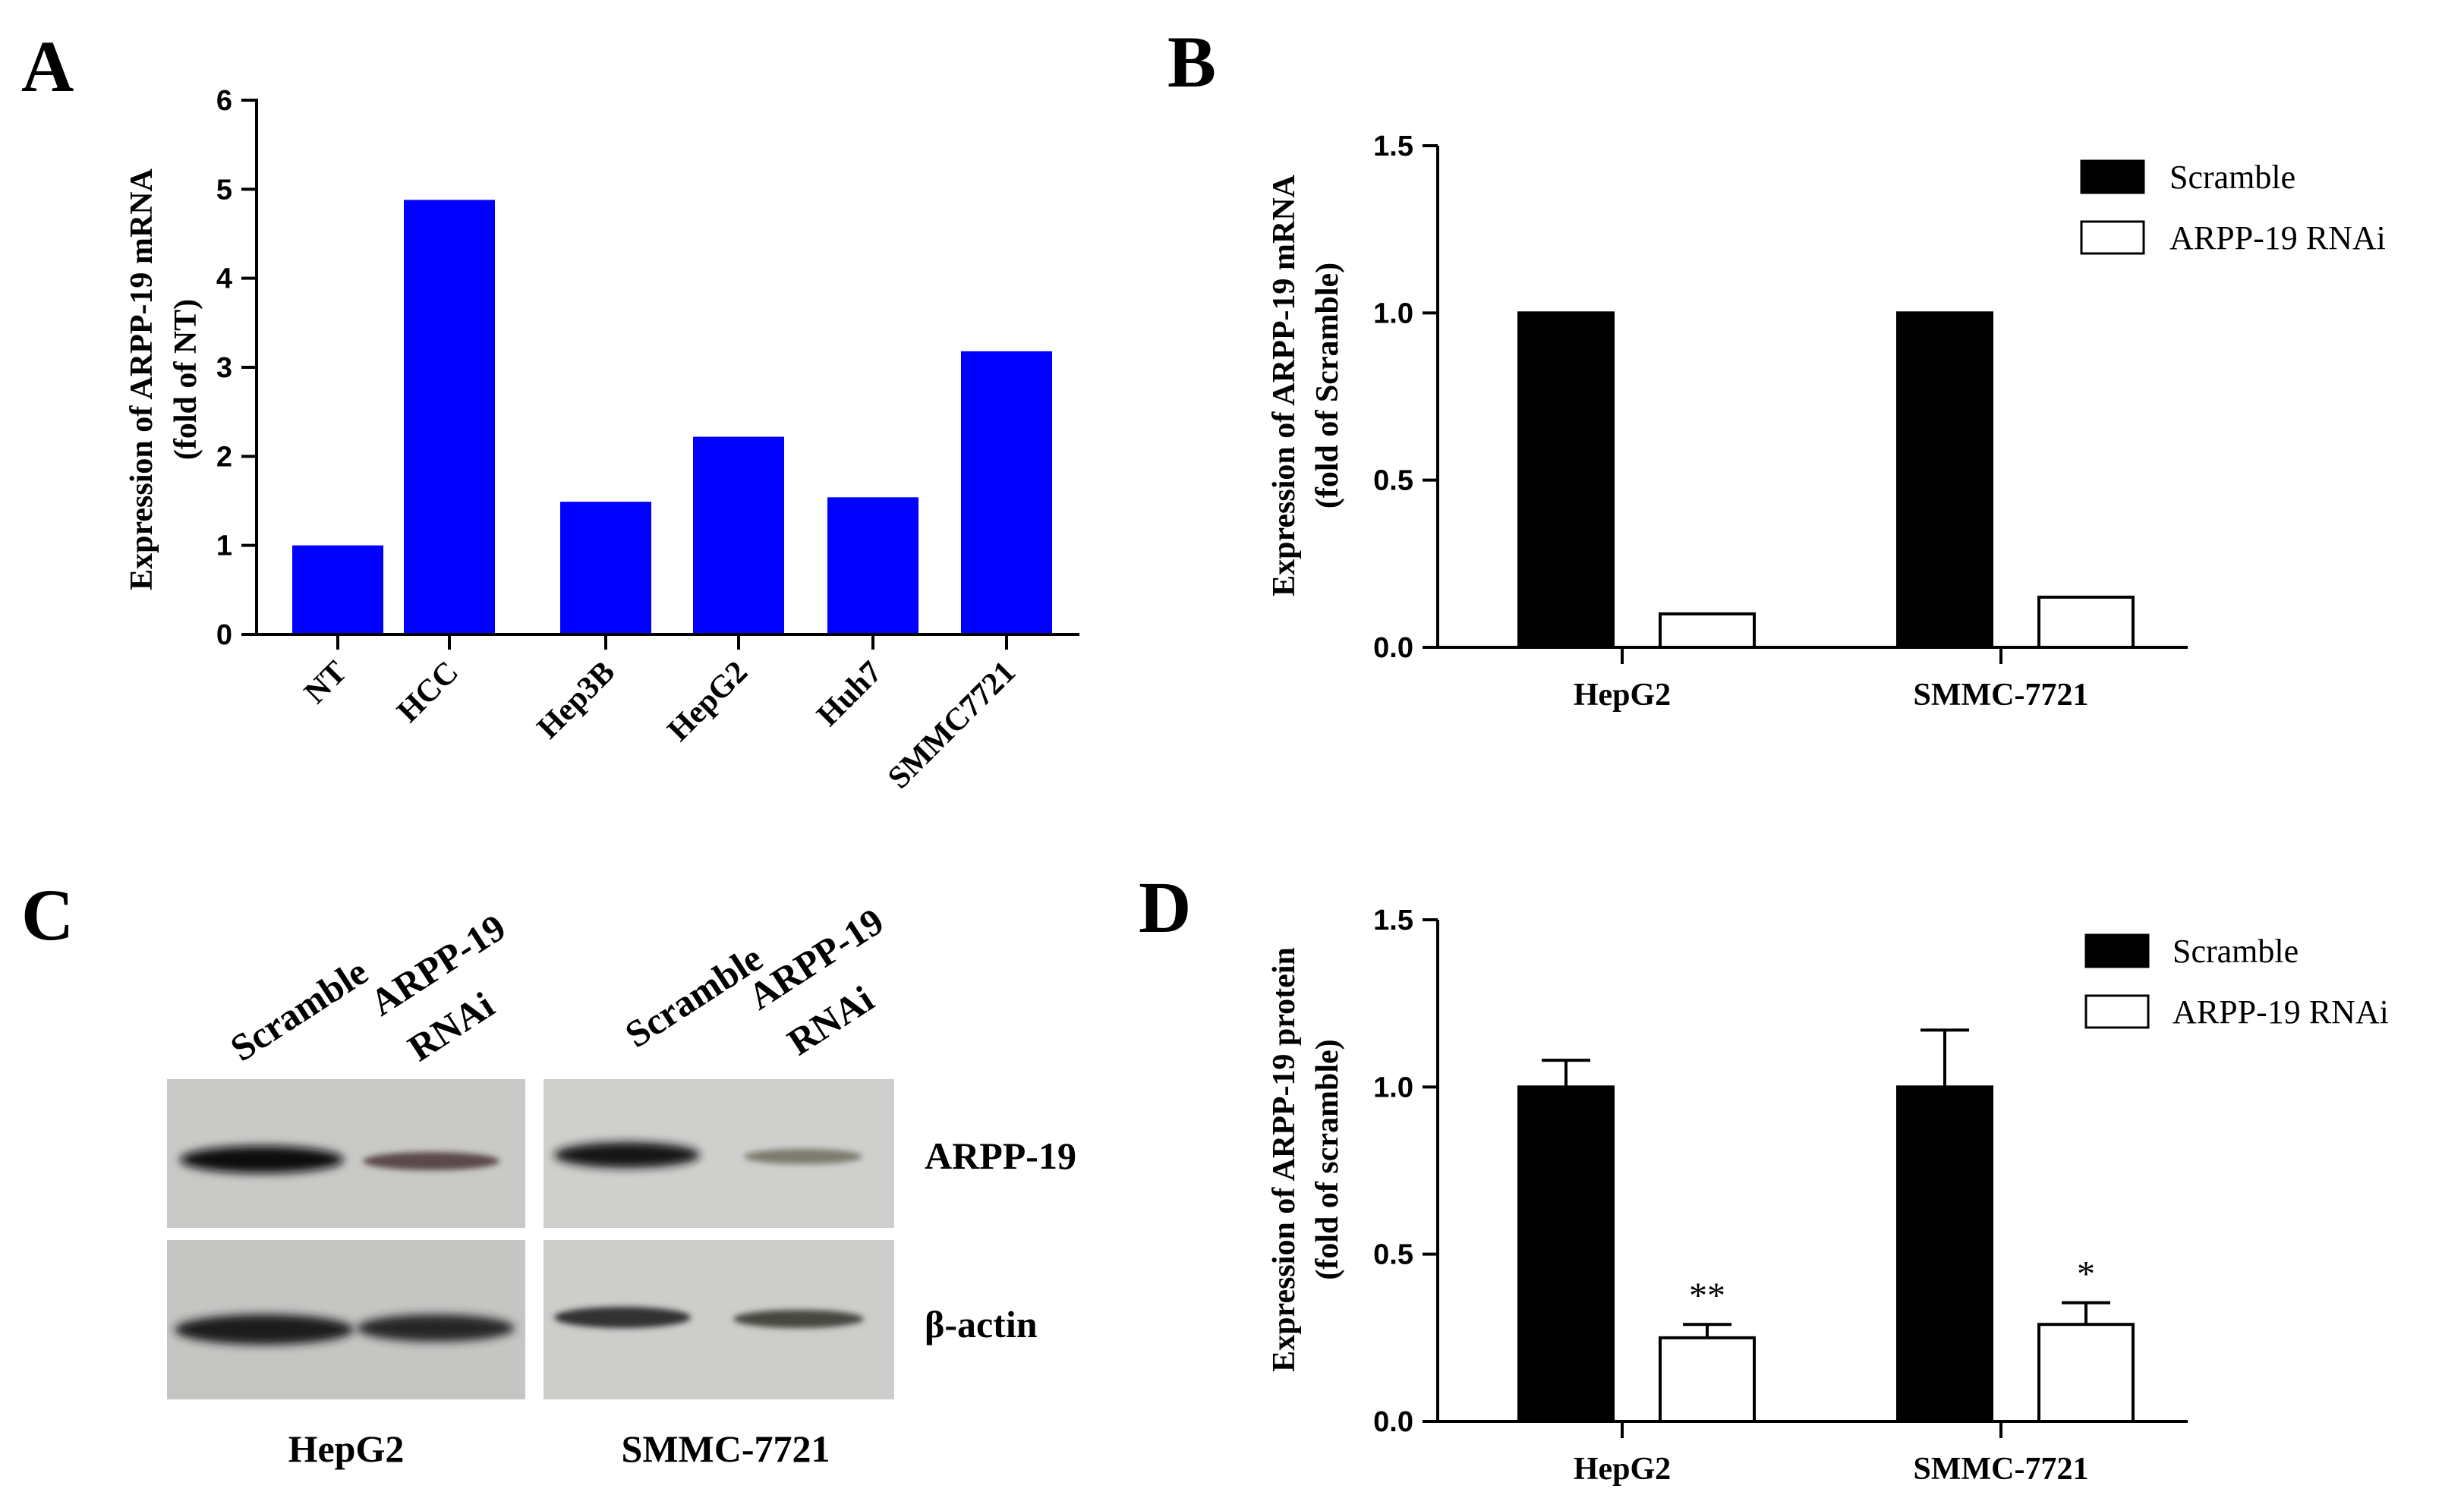  I want to click on blot-hepg2-arpp19, so click(346, 1153).